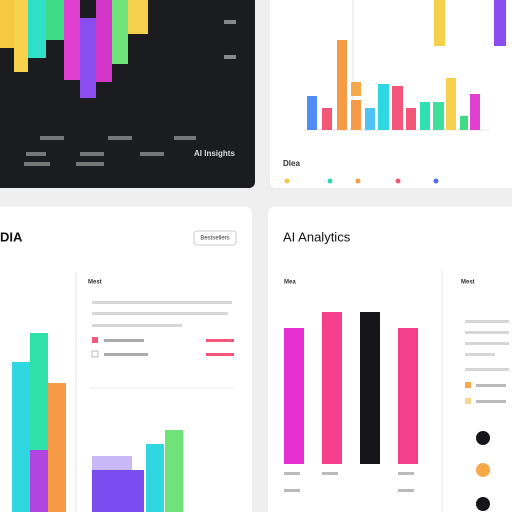  What do you see at coordinates (11, 236) in the screenshot?
I see `panel-title: DIA` at bounding box center [11, 236].